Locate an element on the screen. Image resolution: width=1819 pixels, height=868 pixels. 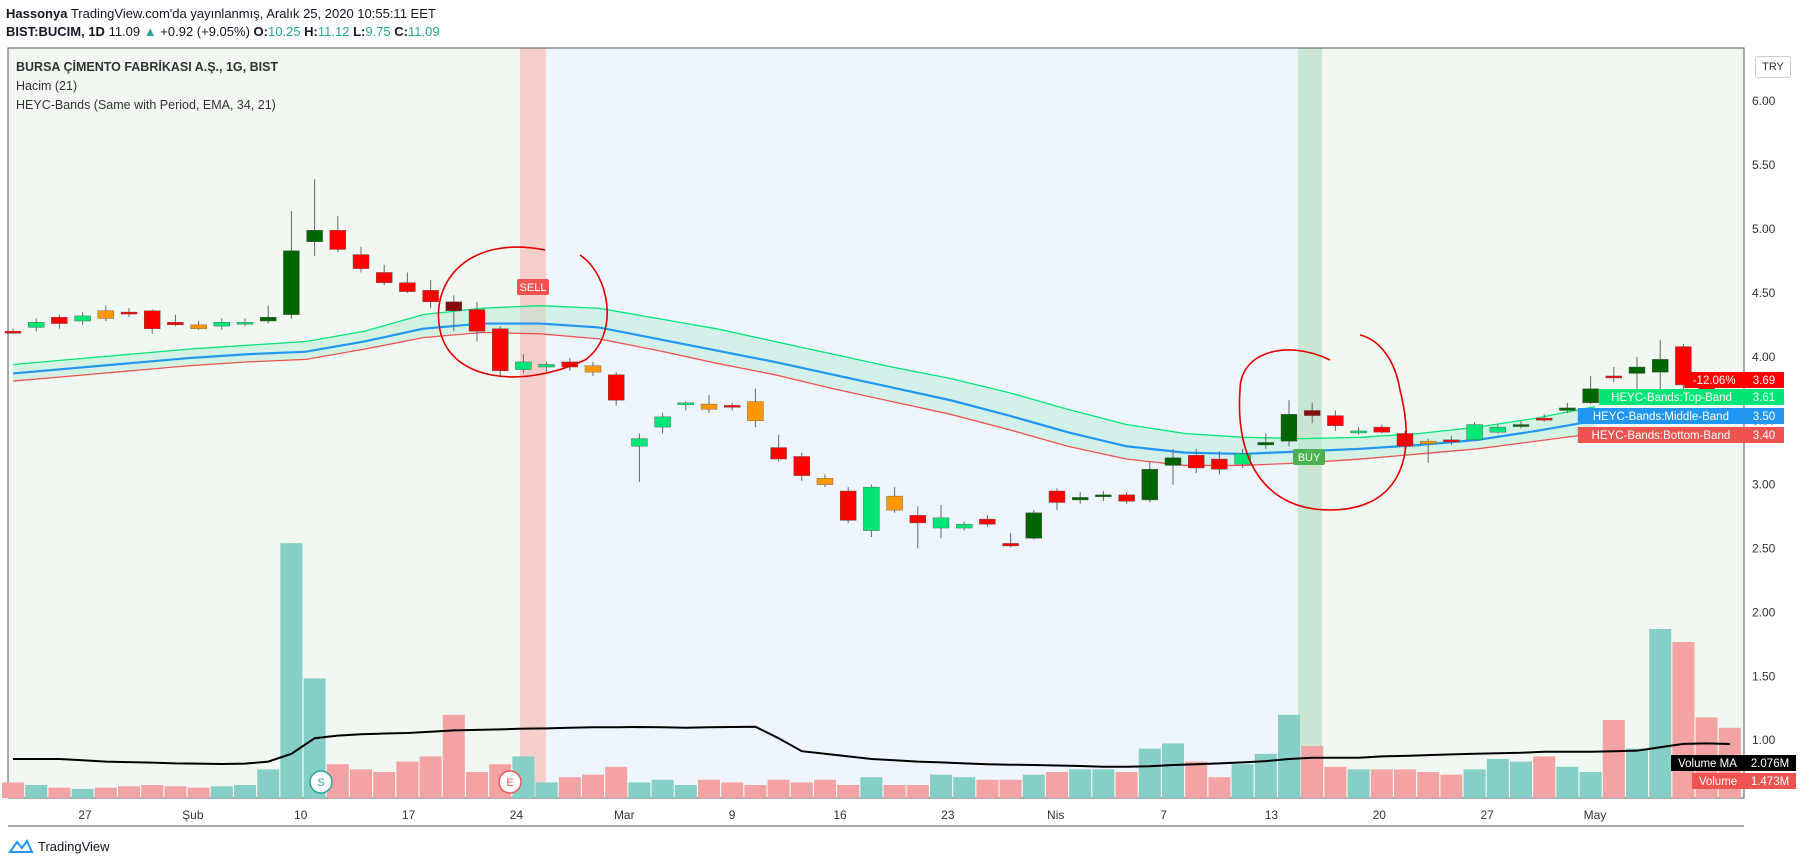
sell-signal: SELL is located at coordinates (533, 287).